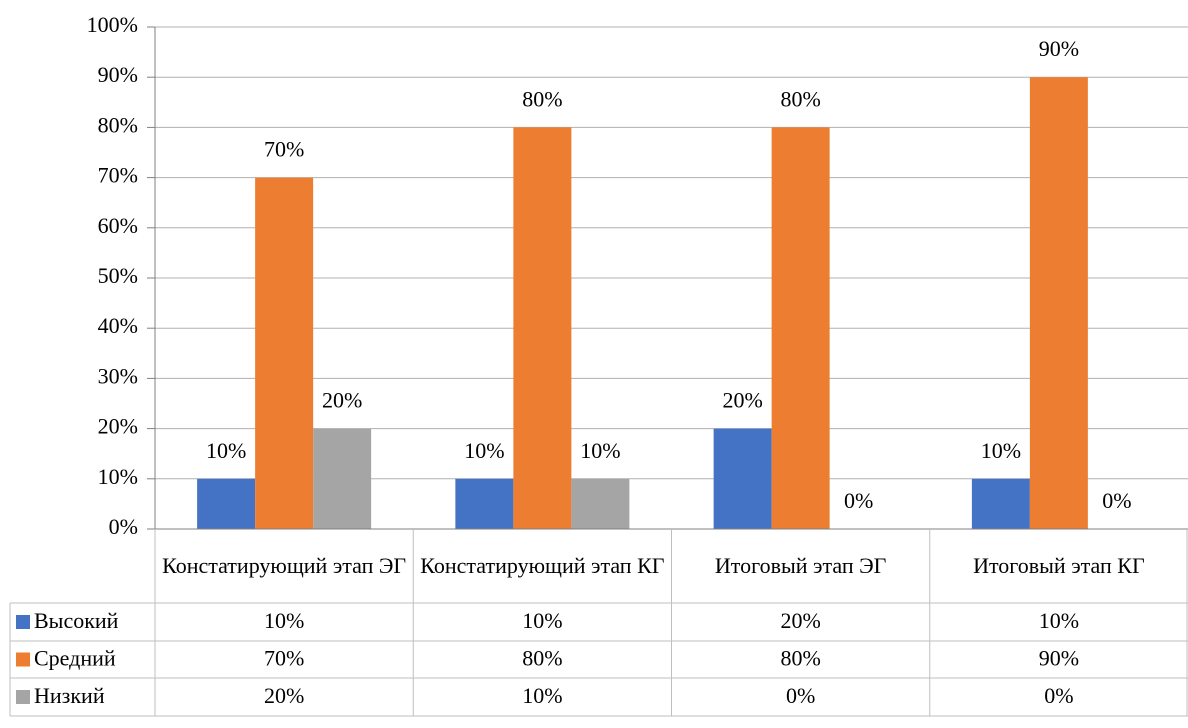 The width and height of the screenshot is (1188, 728). Describe the element at coordinates (118, 375) in the screenshot. I see `y-tick-label: 30%` at that location.